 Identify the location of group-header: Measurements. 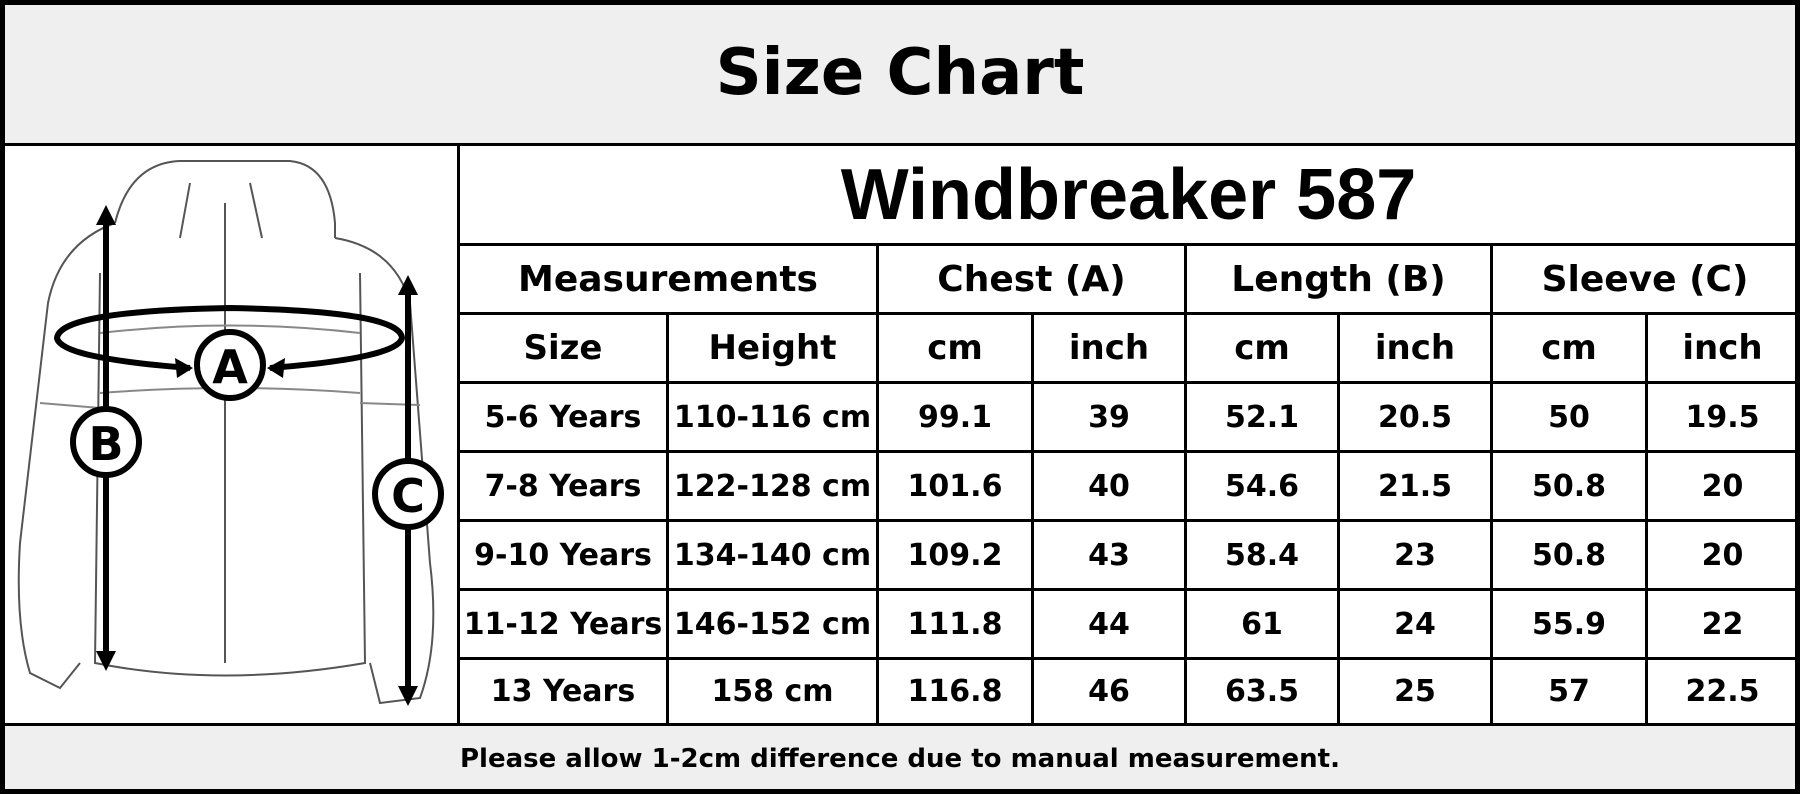
(668, 279).